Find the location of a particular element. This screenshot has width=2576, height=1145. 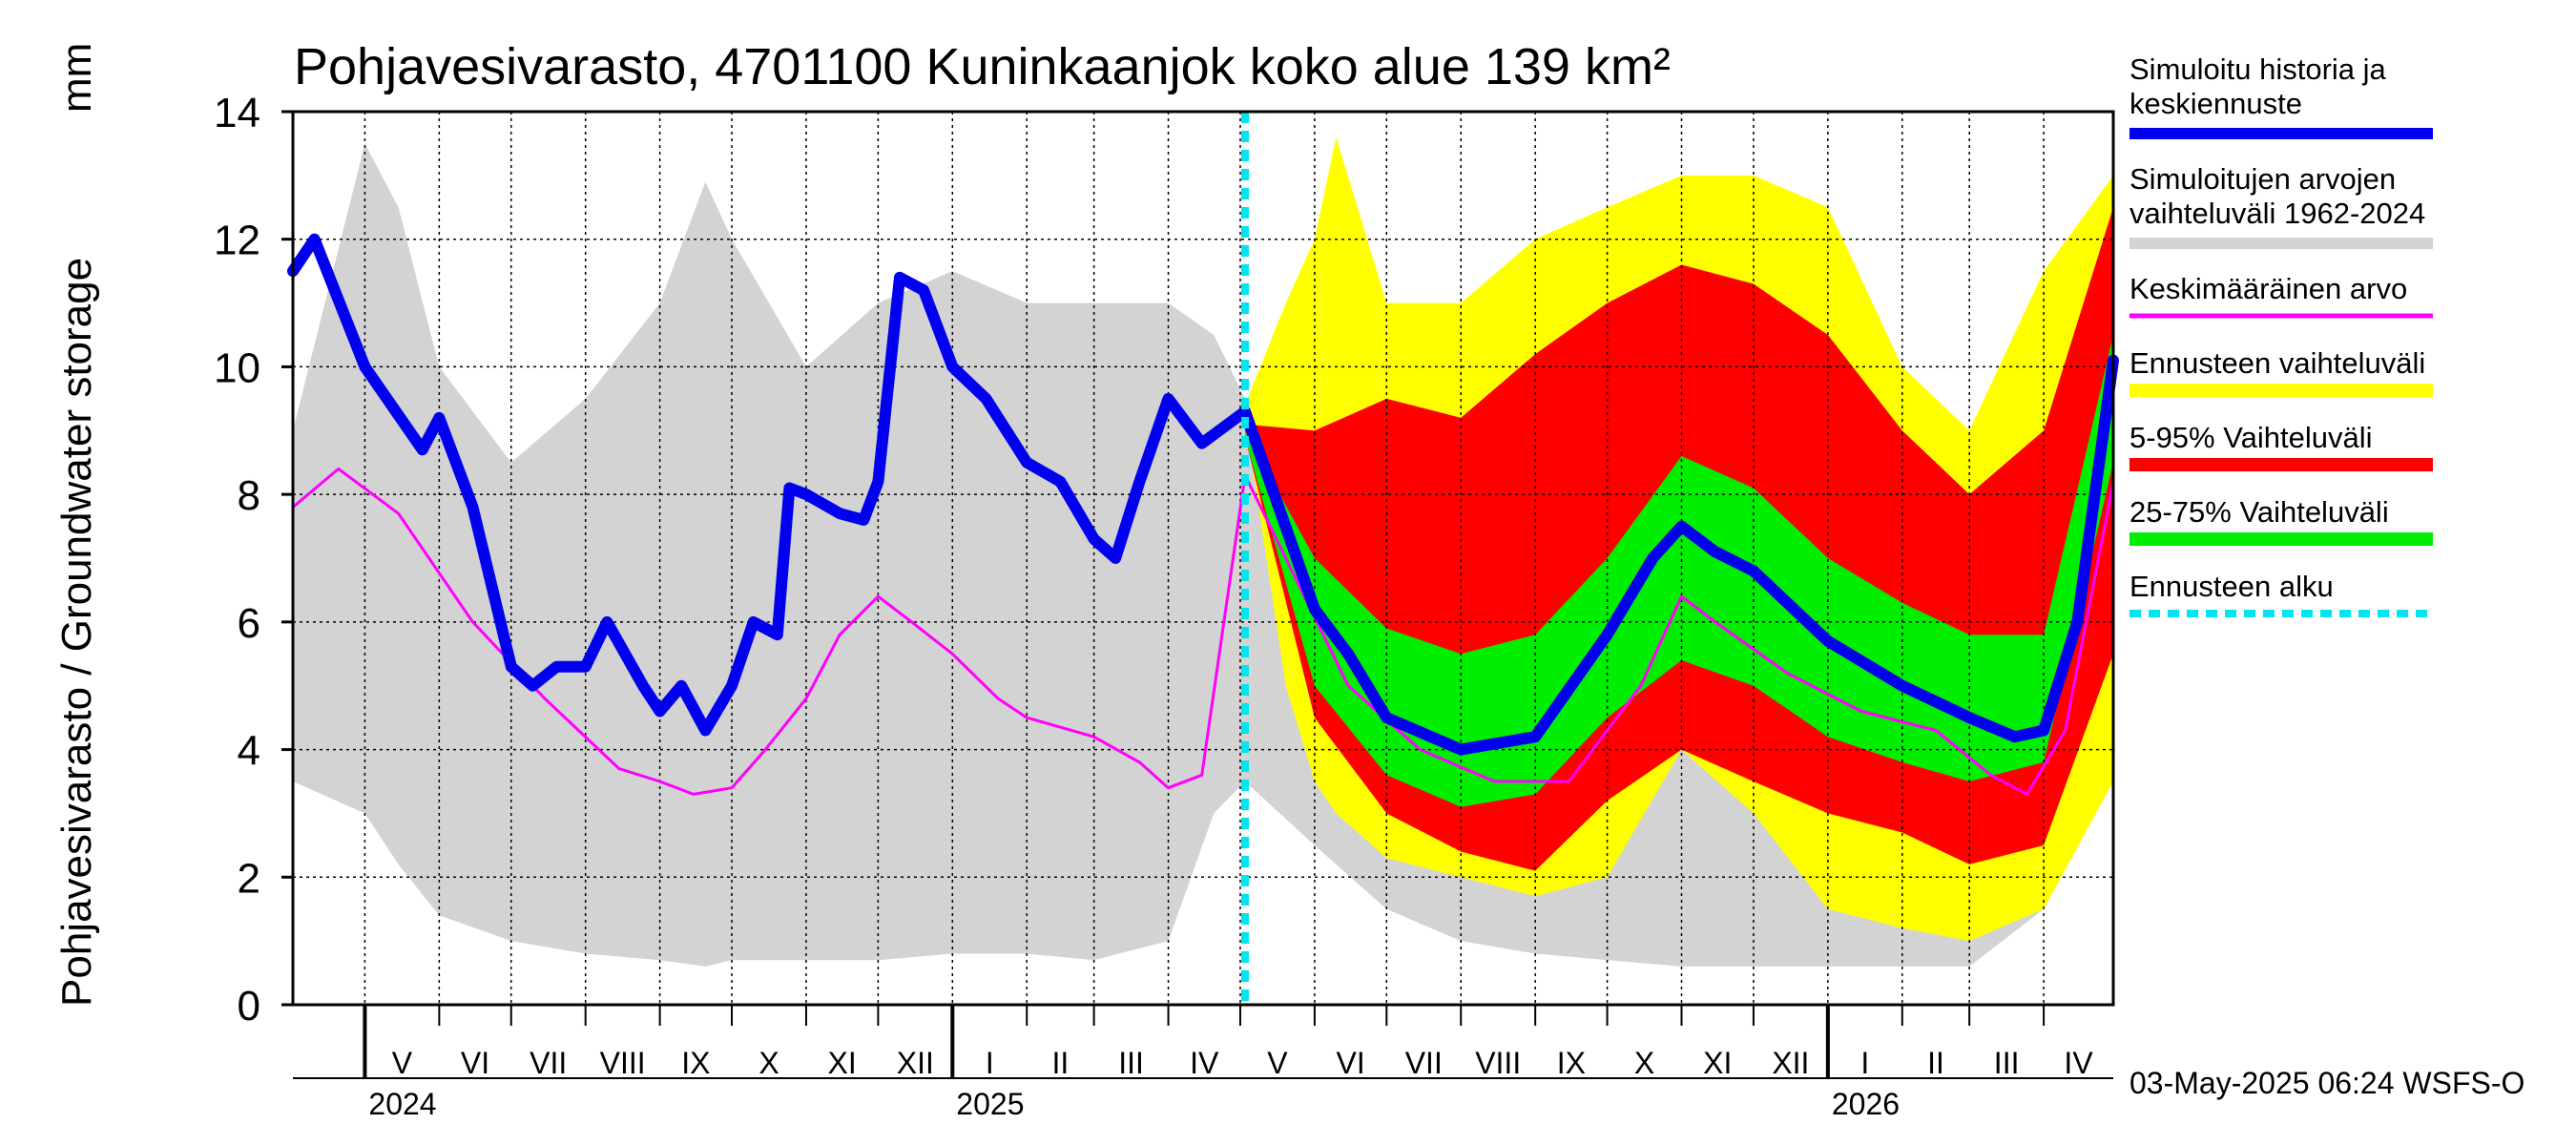

y-tick-label-2: 2 is located at coordinates (249, 879).